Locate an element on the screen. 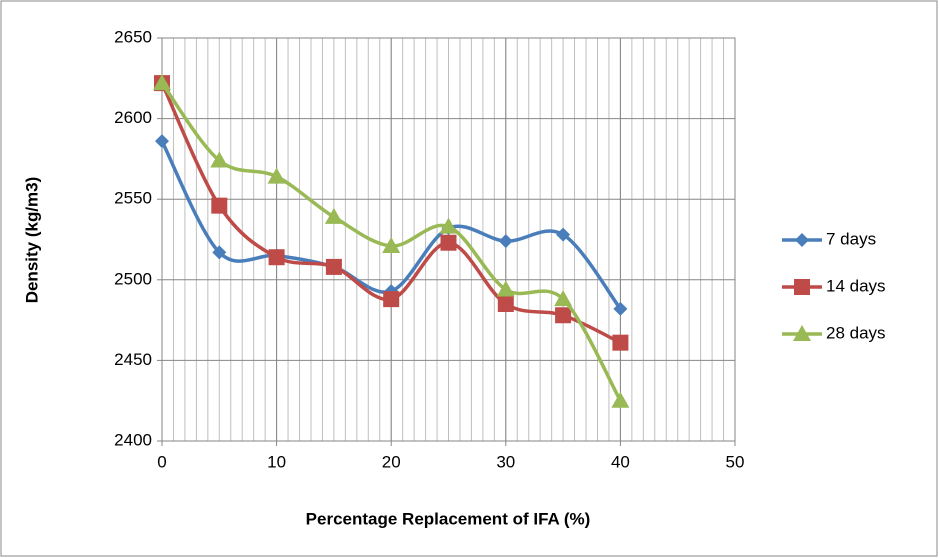 The width and height of the screenshot is (939, 558). y-tick-label: 2650 is located at coordinates (133, 36).